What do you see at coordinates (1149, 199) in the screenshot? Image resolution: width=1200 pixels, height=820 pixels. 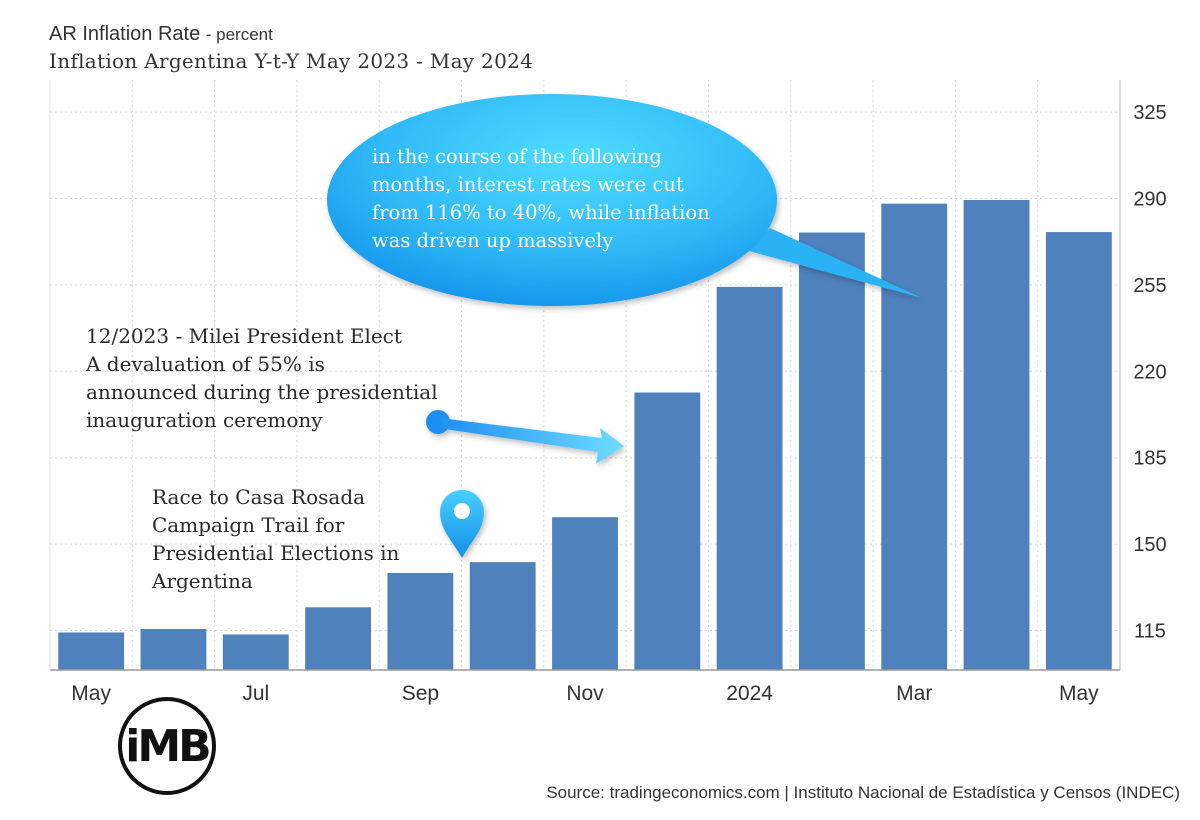 I see `y-tick-label: 290` at bounding box center [1149, 199].